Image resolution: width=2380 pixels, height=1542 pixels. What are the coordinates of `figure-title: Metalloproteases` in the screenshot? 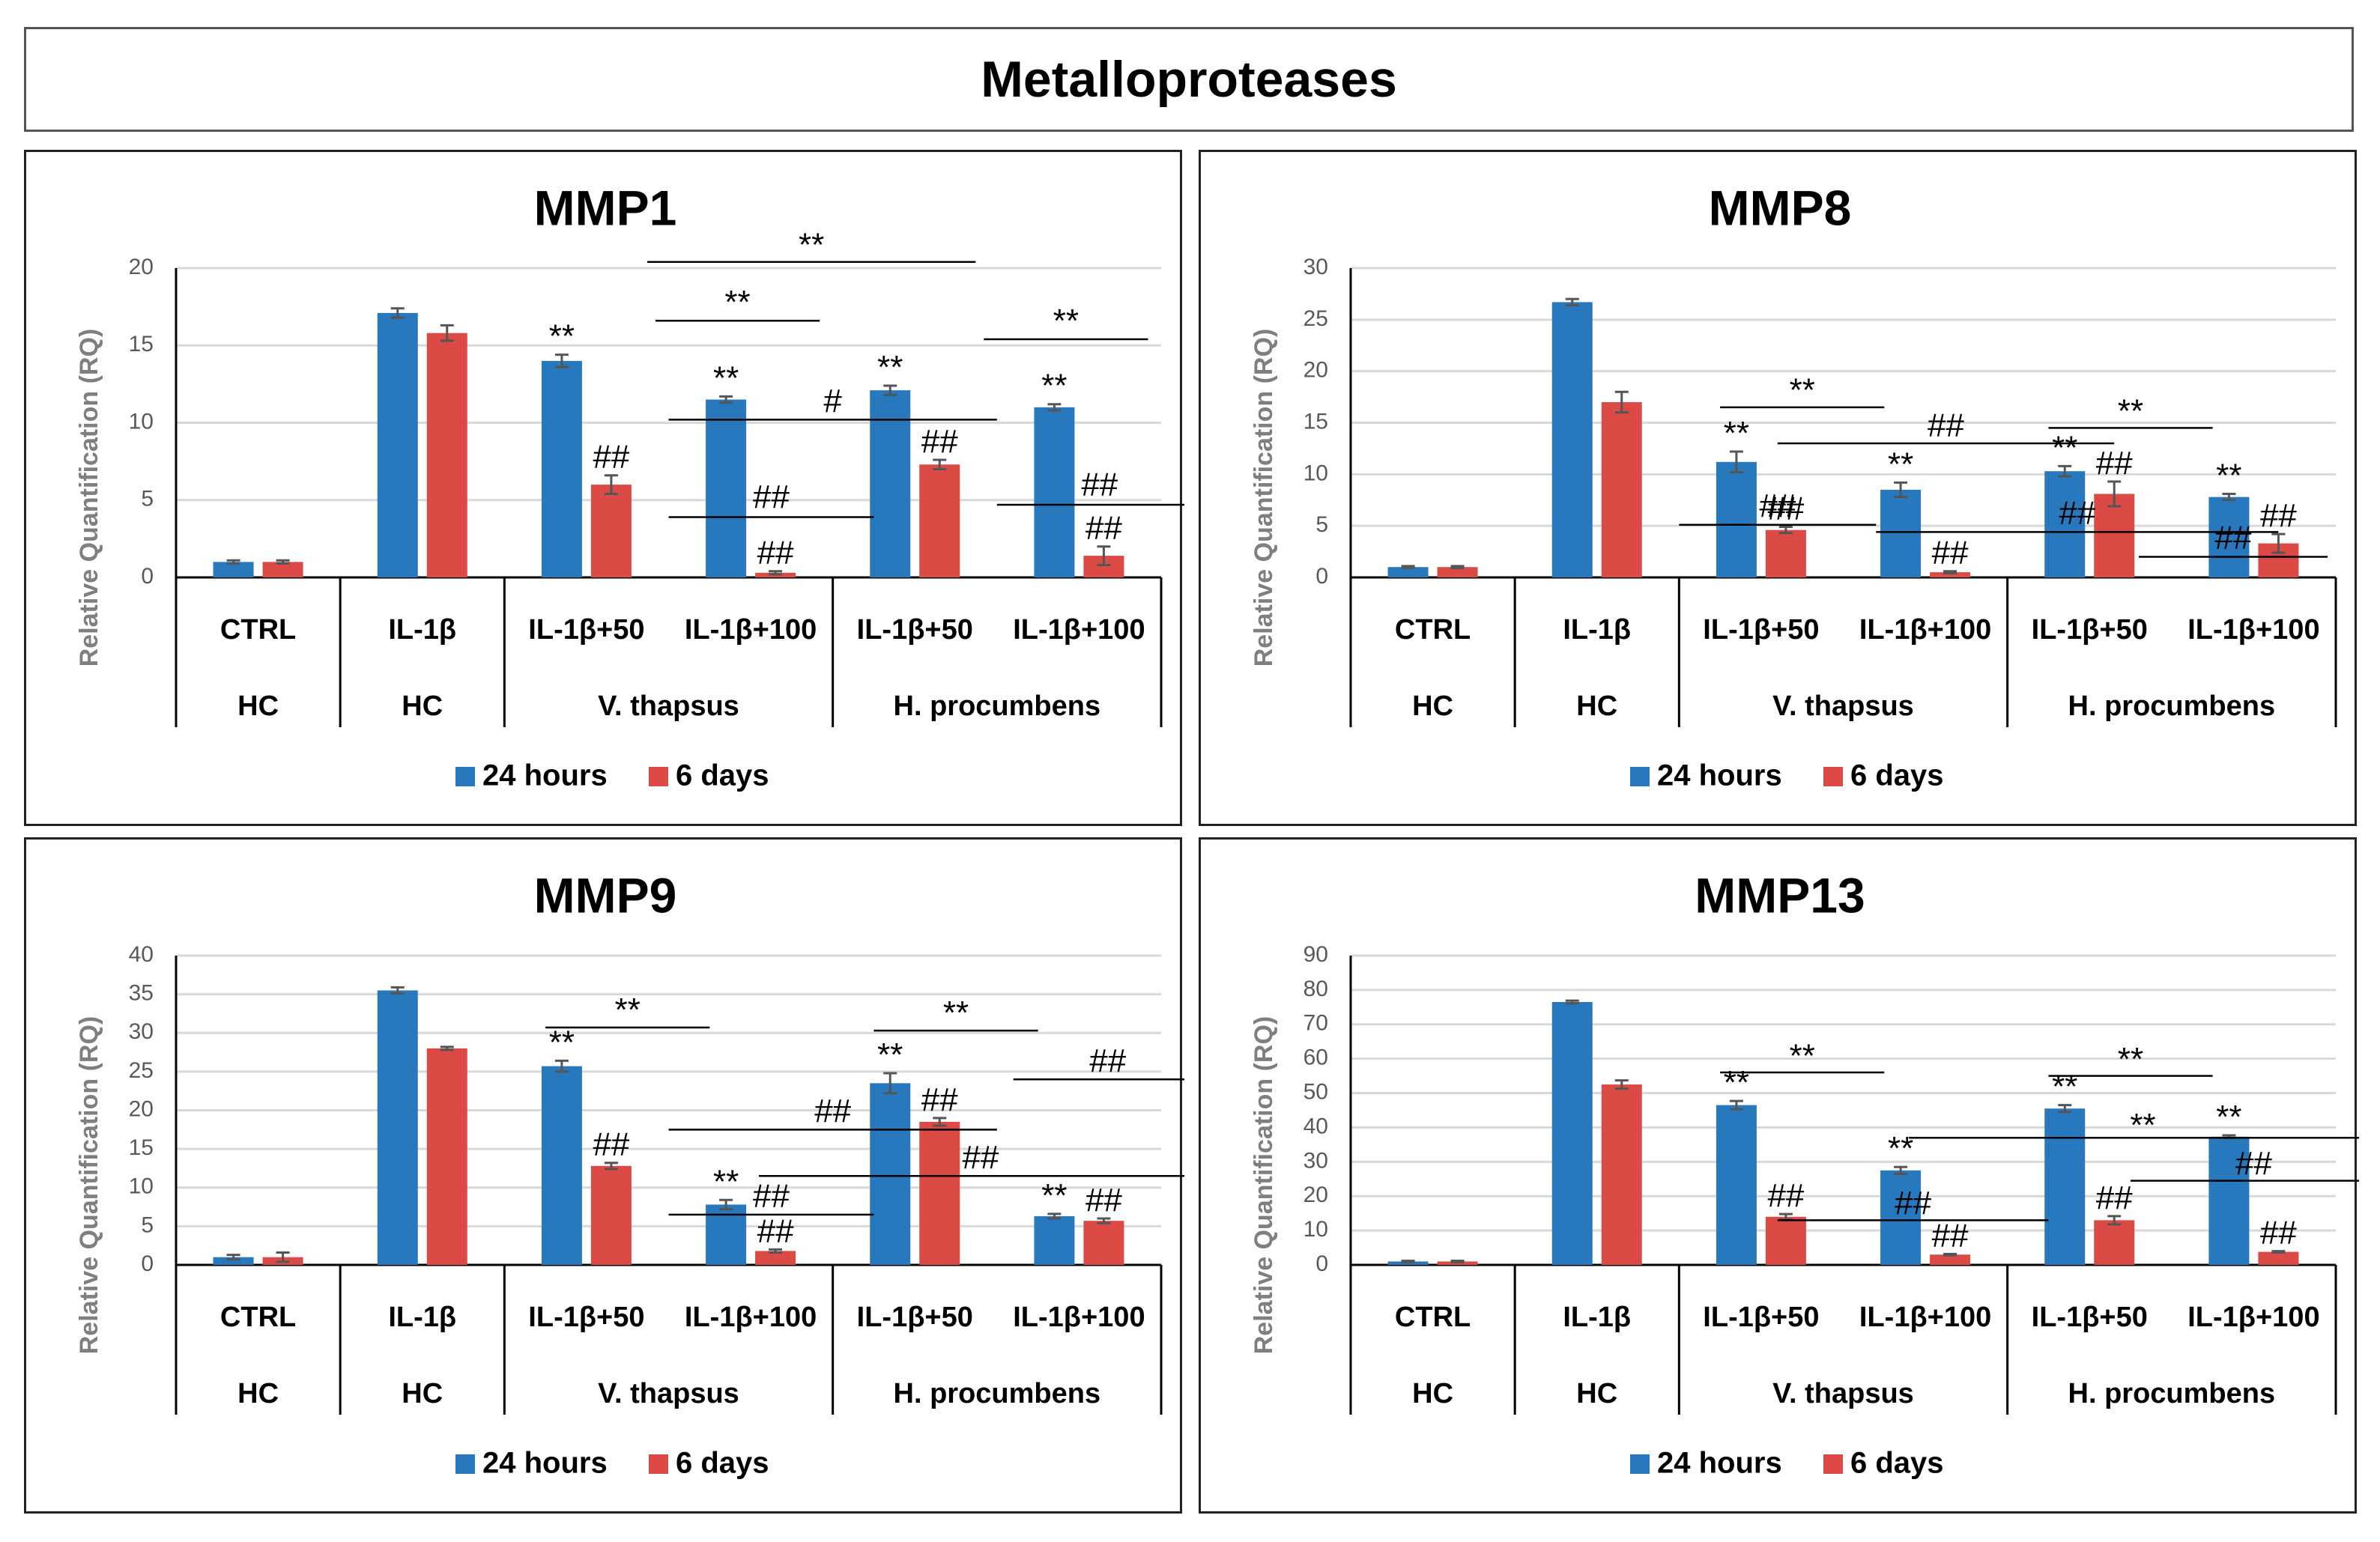 It's located at (1189, 79).